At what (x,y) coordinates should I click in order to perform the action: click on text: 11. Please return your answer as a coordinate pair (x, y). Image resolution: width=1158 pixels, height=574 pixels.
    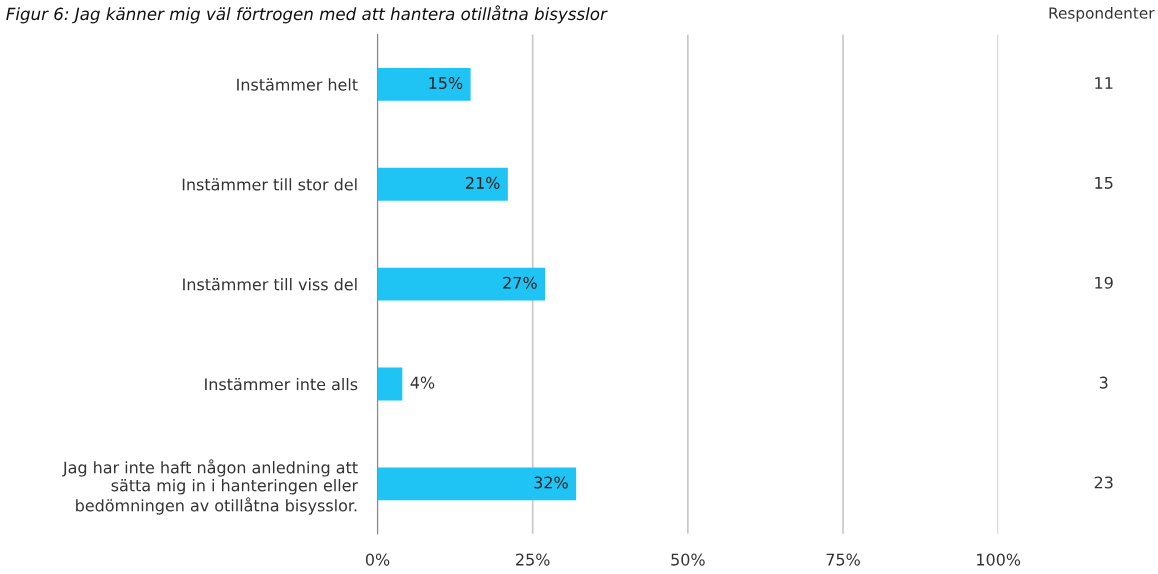
    Looking at the image, I should click on (1104, 83).